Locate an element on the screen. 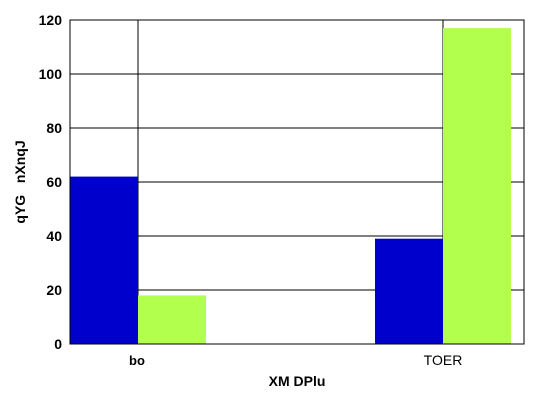 This screenshot has width=536, height=407. y-tick-label: 120 is located at coordinates (51, 20).